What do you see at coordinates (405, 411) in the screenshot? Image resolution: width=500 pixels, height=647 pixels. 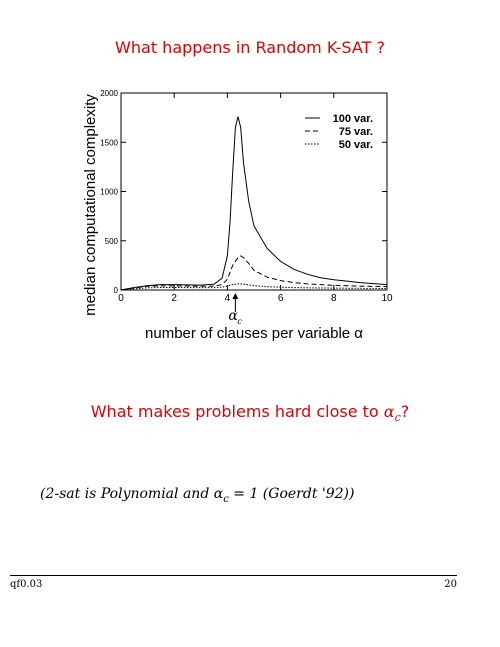 I see `question-mark: ?` at bounding box center [405, 411].